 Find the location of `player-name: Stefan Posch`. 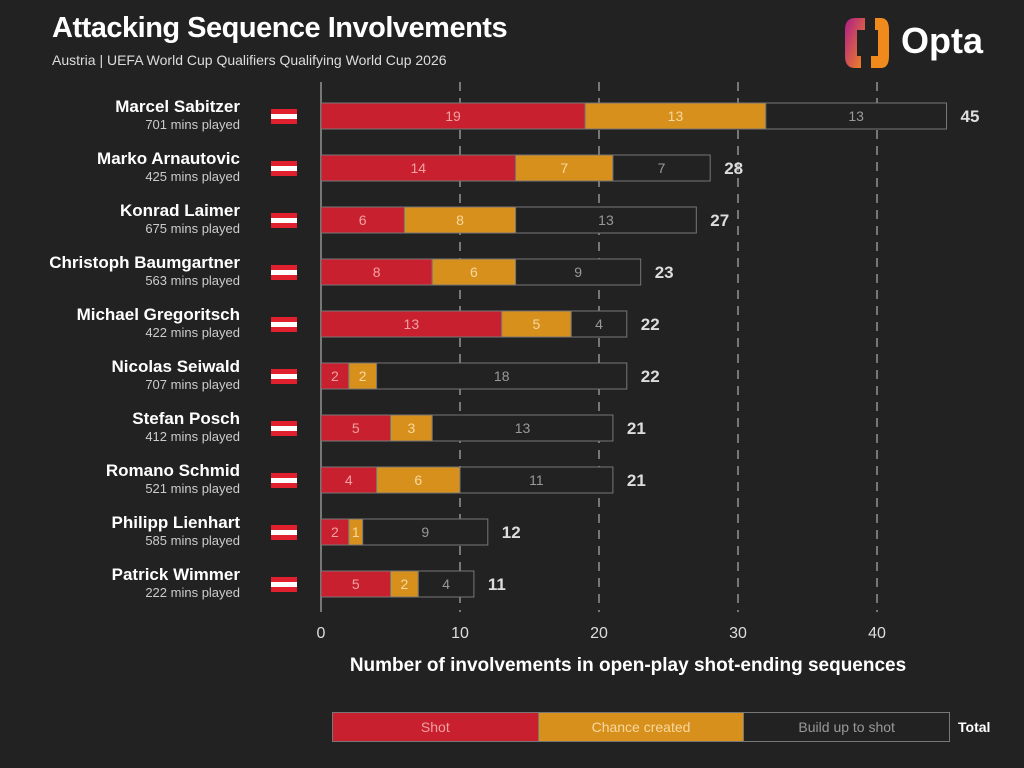

player-name: Stefan Posch is located at coordinates (186, 418).